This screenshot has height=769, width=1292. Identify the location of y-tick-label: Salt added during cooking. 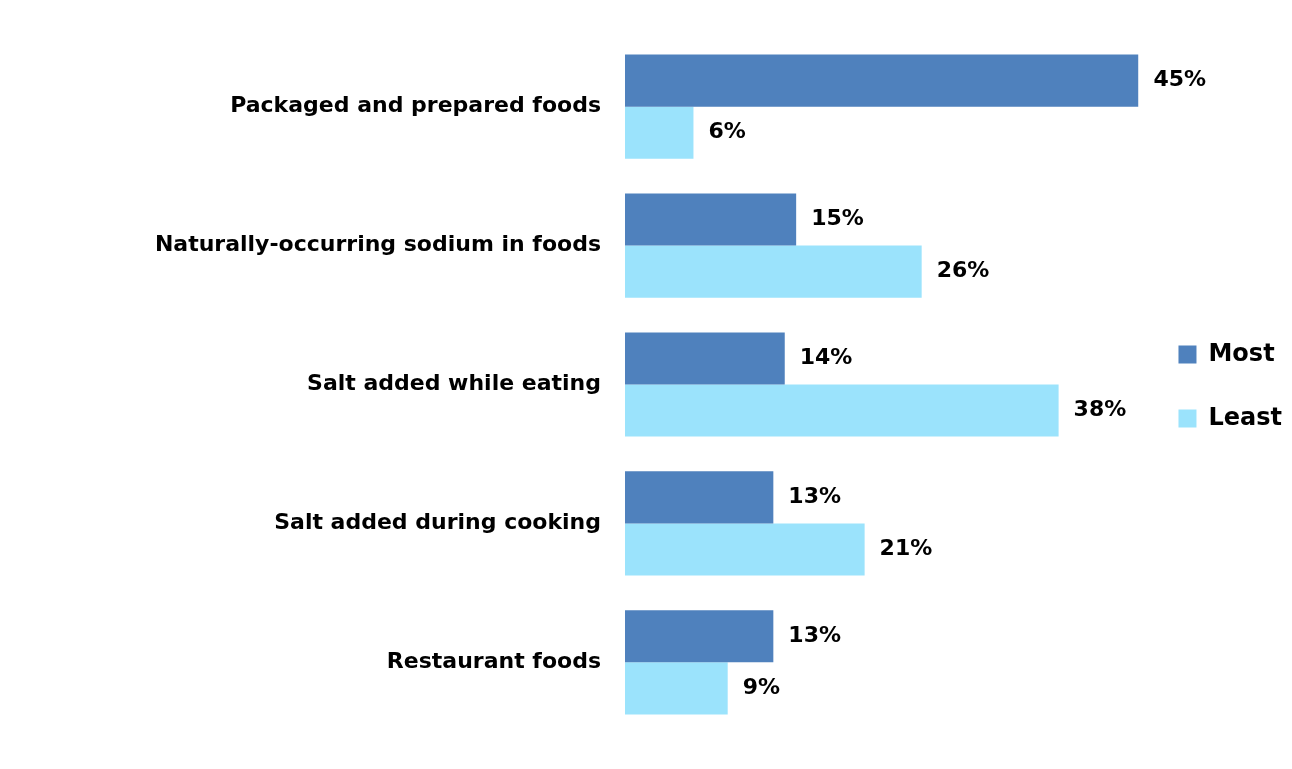
(437, 522).